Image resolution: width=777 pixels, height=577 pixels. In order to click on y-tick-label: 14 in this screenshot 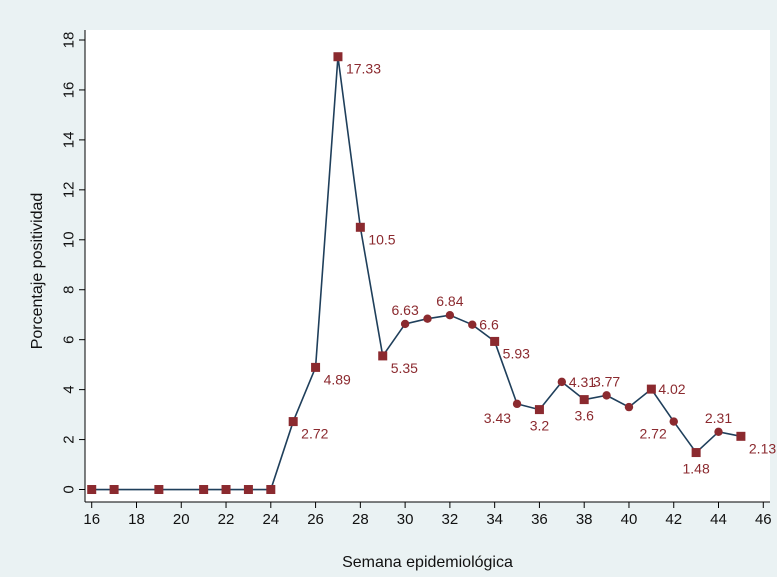, I will do `click(69, 140)`.